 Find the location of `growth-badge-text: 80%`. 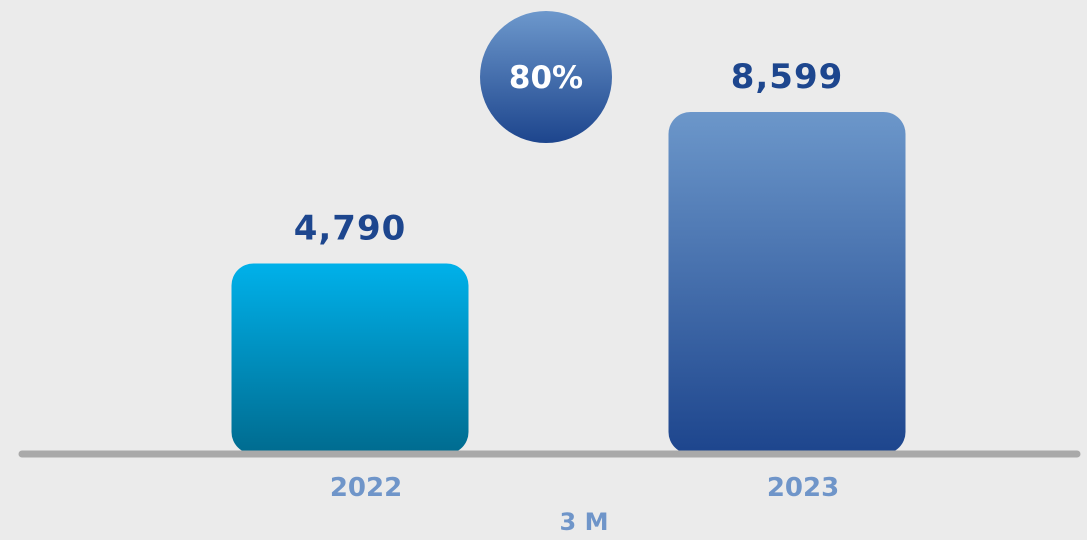

growth-badge-text: 80% is located at coordinates (546, 78).